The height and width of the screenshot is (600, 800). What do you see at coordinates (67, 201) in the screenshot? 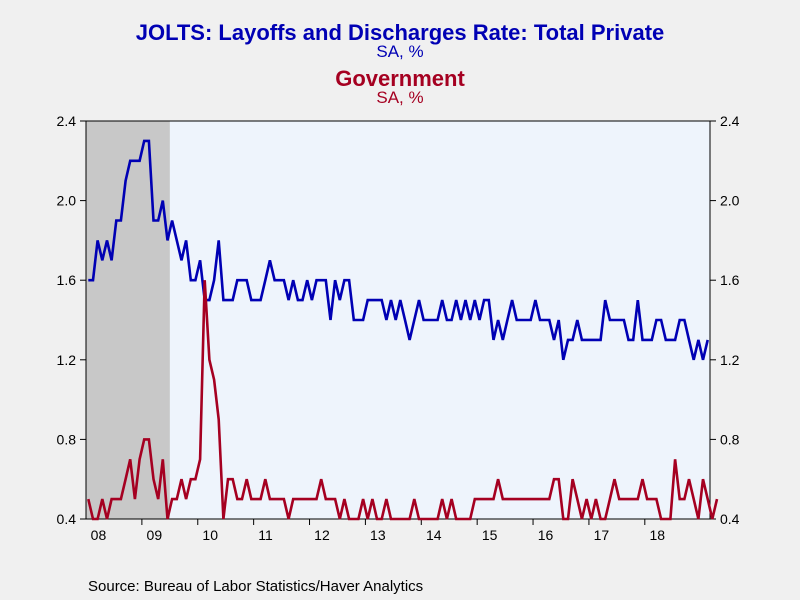
I see `y-tick-label-left: 2.0` at bounding box center [67, 201].